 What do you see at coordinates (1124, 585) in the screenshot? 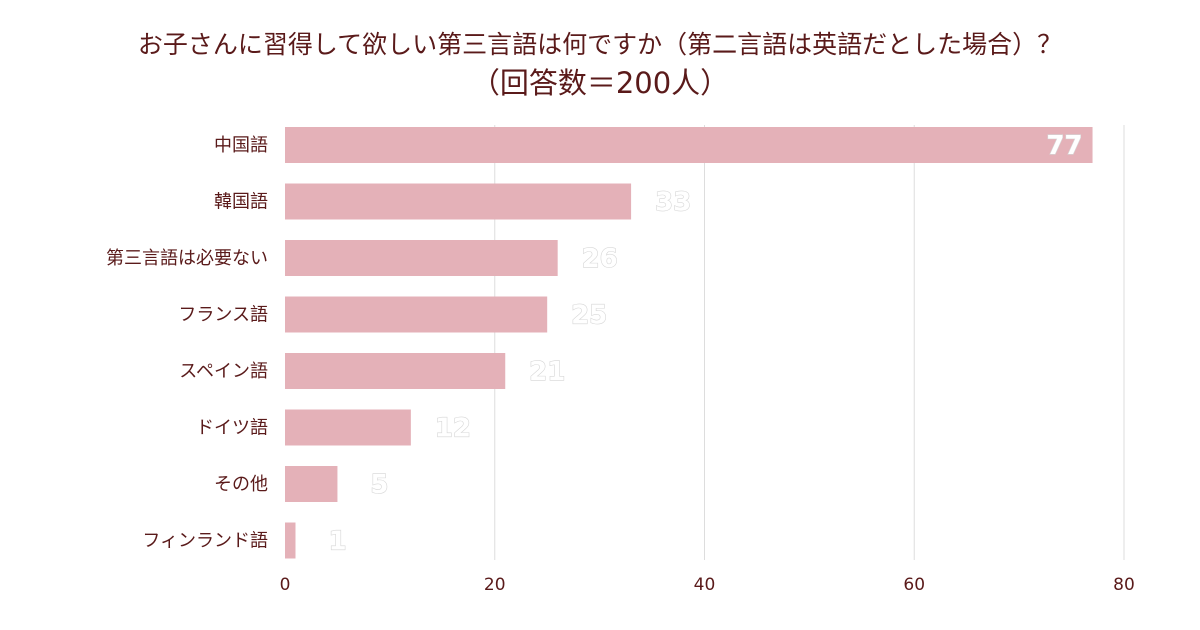
I see `x-tick-label: 80` at bounding box center [1124, 585].